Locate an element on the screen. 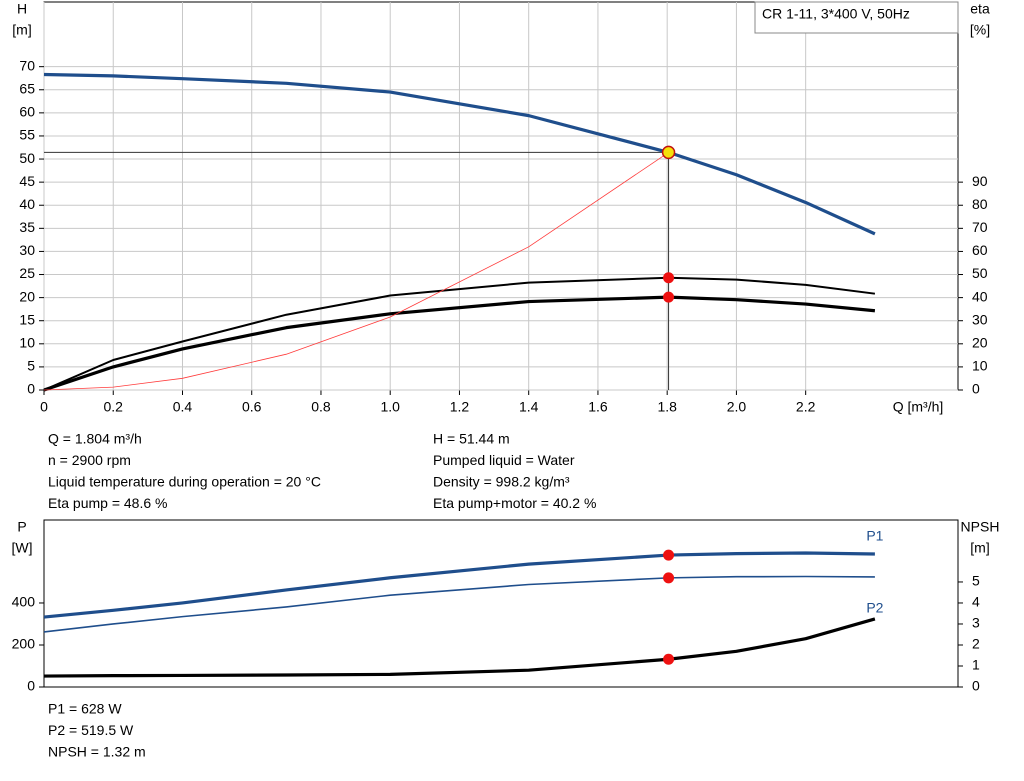 The height and width of the screenshot is (781, 1024). y2-tick-label: 80 is located at coordinates (980, 204).